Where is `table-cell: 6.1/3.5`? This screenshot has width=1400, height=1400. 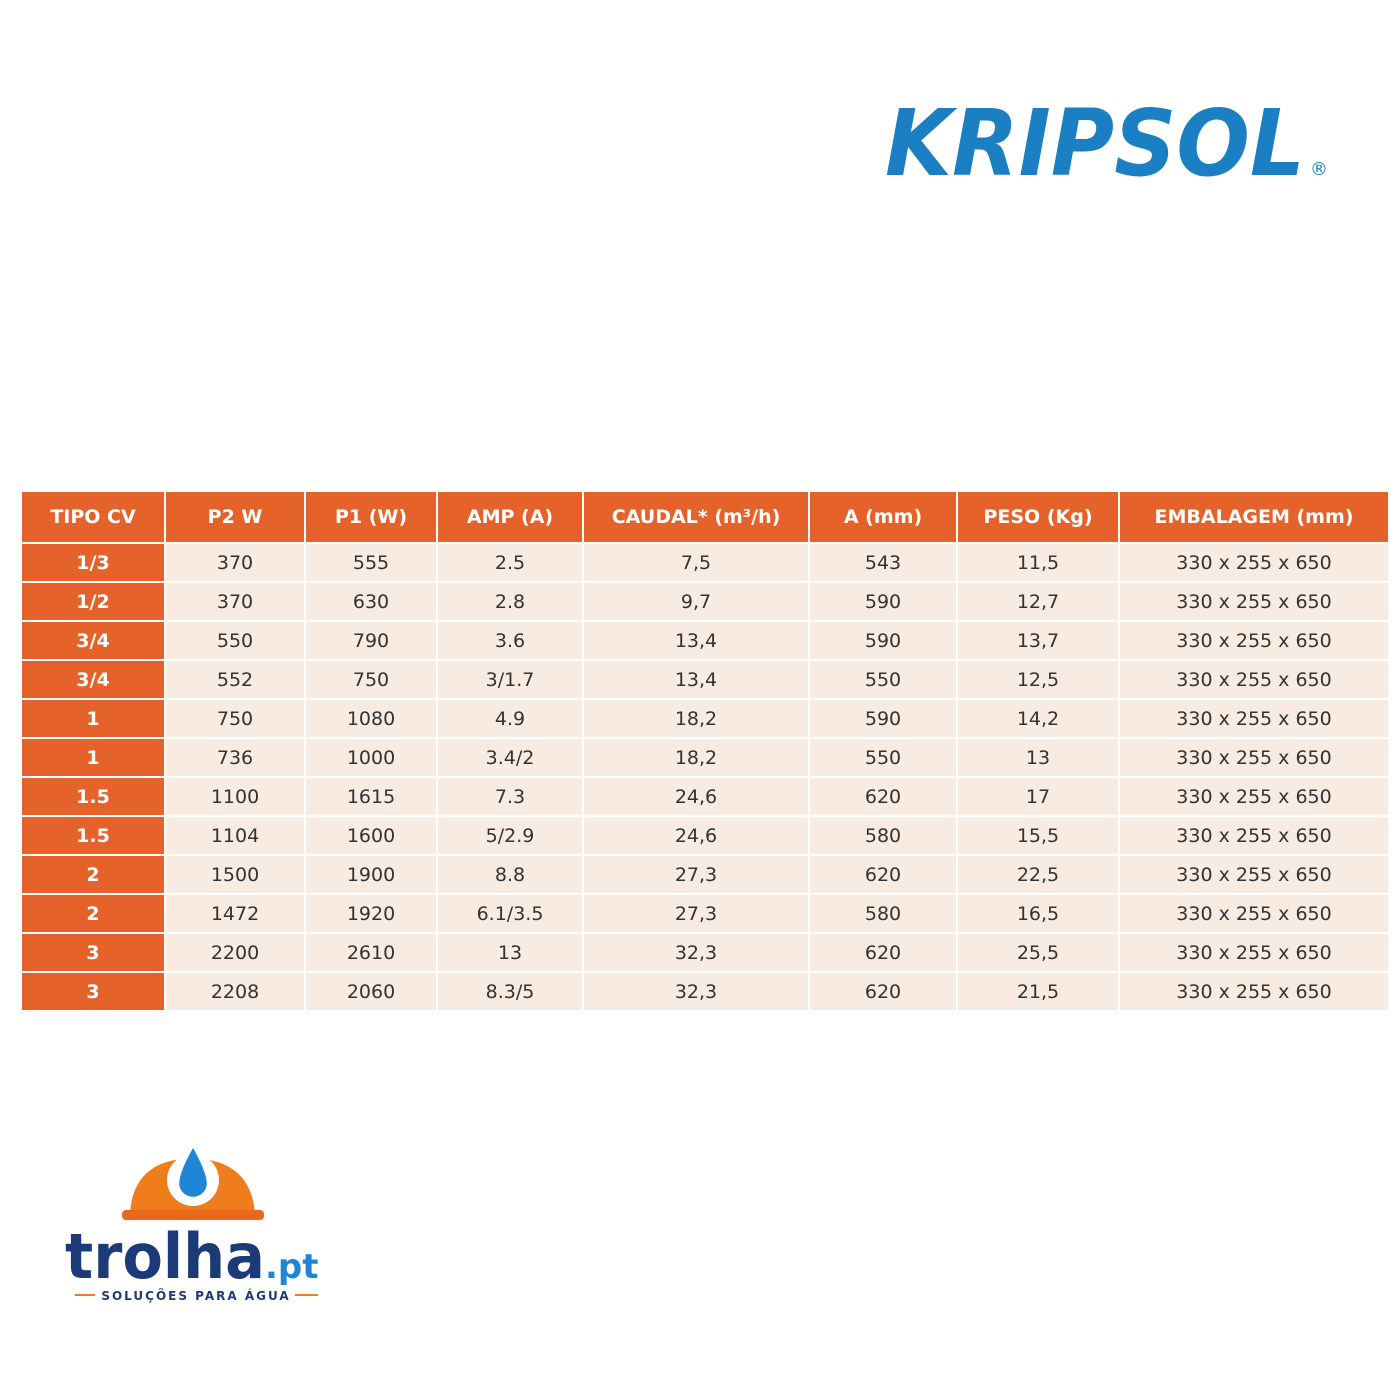 table-cell: 6.1/3.5 is located at coordinates (510, 913).